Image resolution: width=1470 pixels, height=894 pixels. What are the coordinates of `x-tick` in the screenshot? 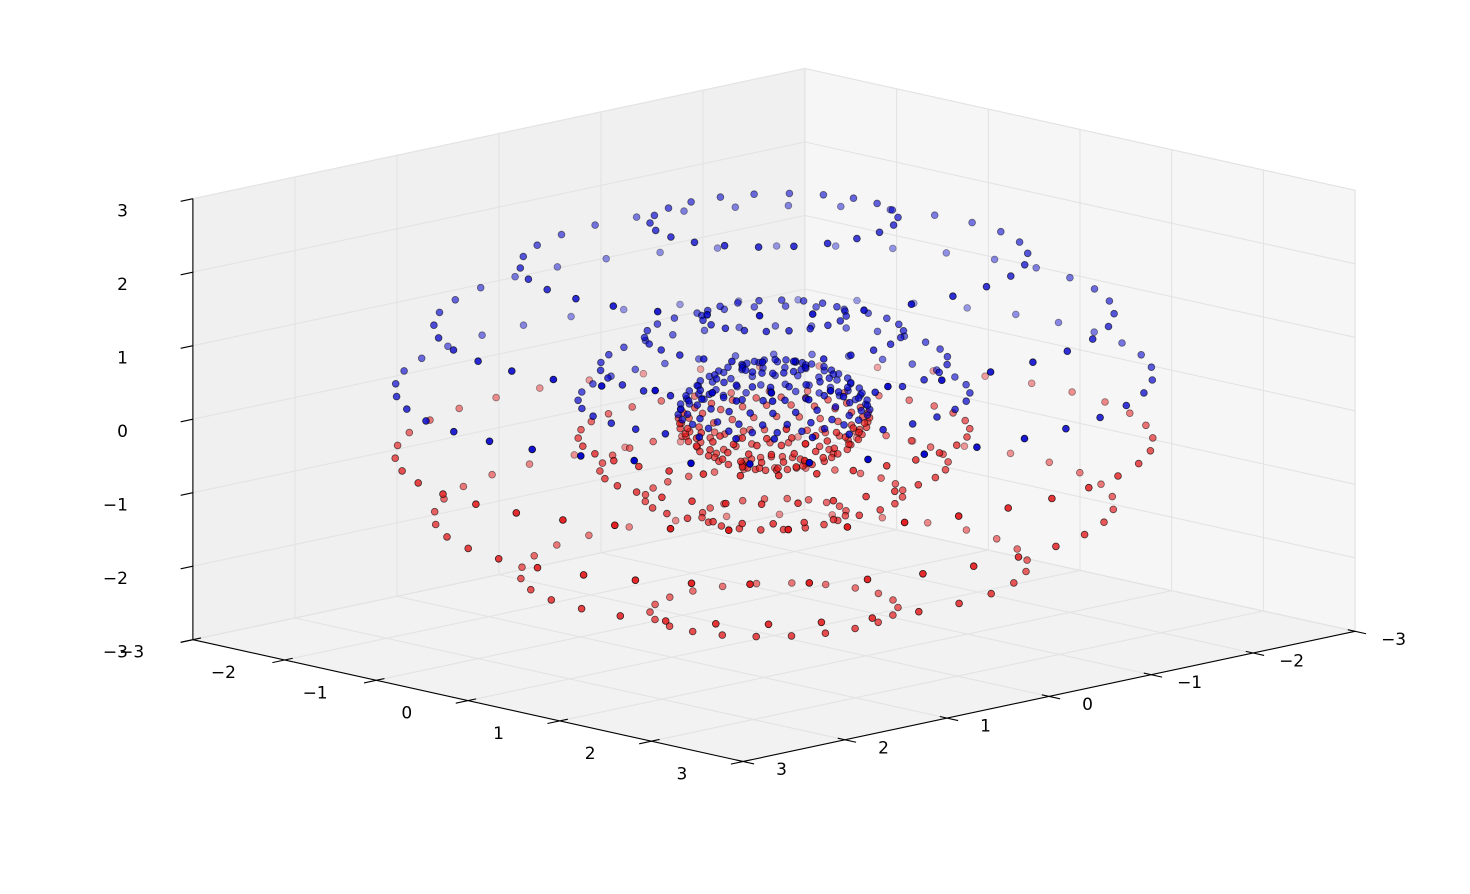 It's located at (557, 721).